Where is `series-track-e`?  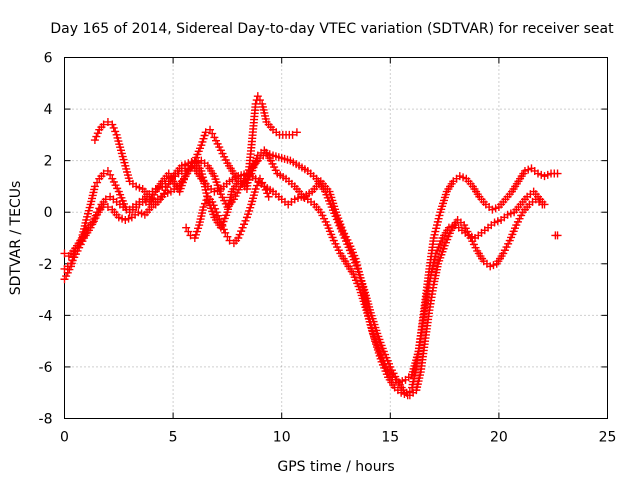
series-track-e is located at coordinates (227, 211).